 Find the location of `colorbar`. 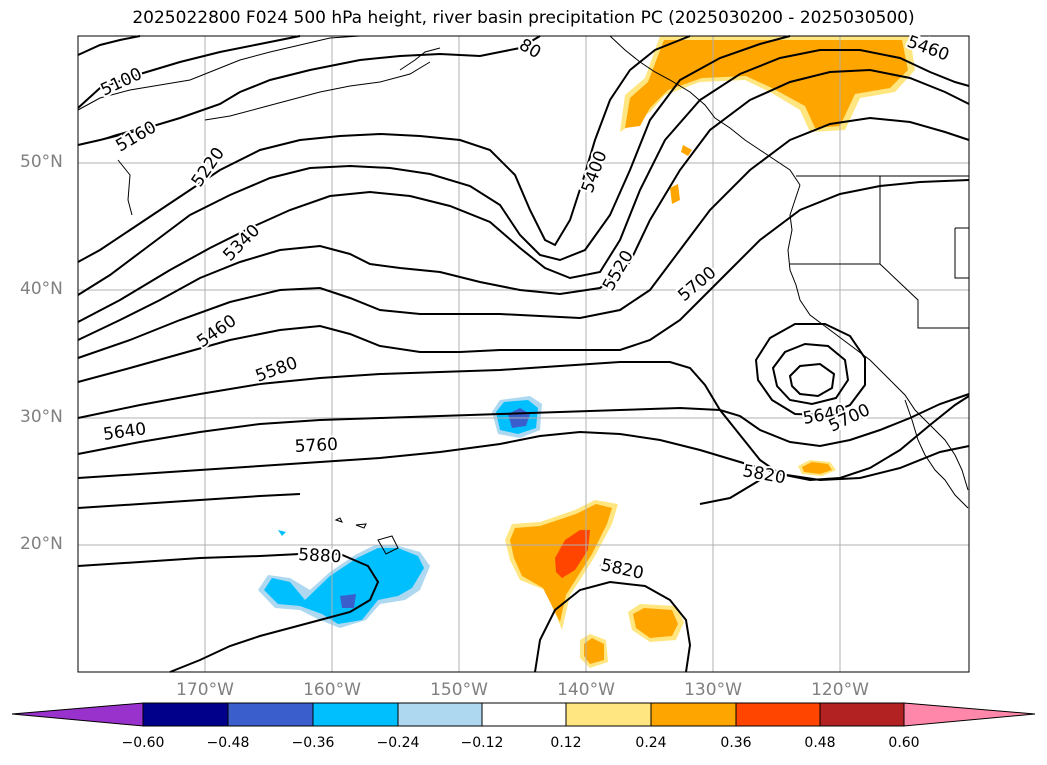

colorbar is located at coordinates (523, 714).